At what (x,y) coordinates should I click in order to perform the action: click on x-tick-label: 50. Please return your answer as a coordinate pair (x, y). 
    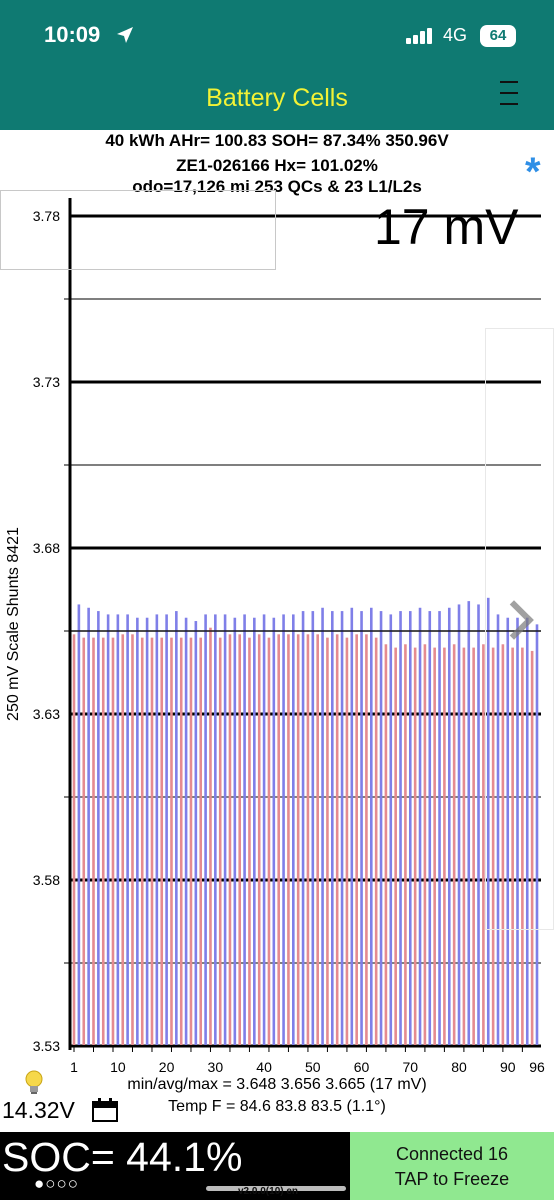
    Looking at the image, I should click on (313, 1067).